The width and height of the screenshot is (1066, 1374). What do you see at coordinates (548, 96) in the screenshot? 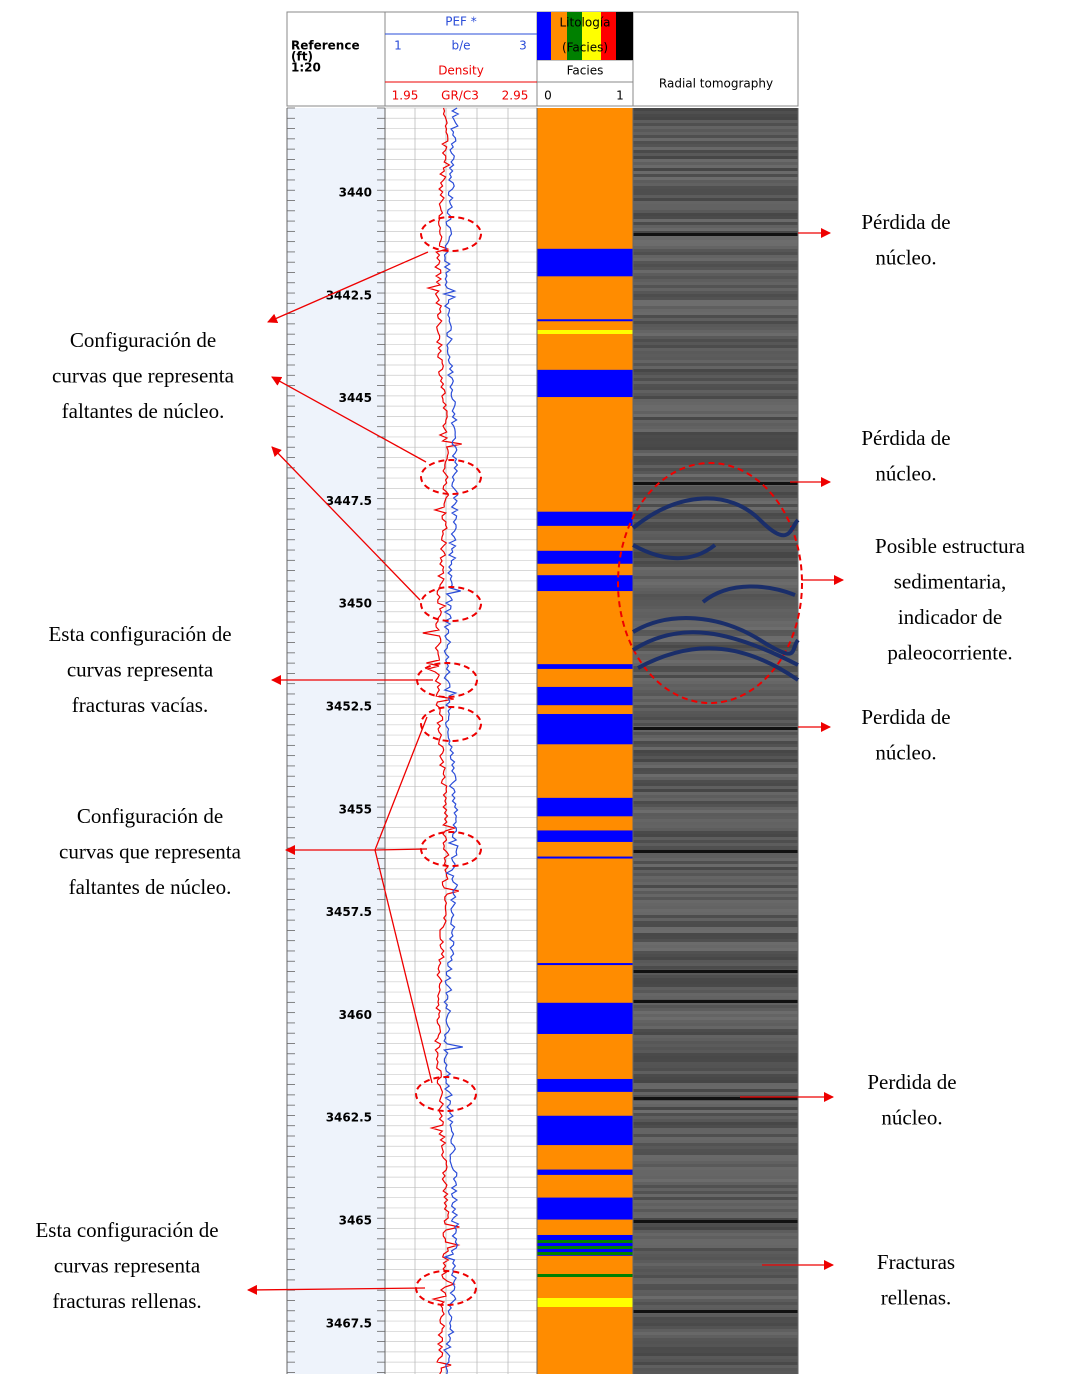
I see `facies-min: 0` at bounding box center [548, 96].